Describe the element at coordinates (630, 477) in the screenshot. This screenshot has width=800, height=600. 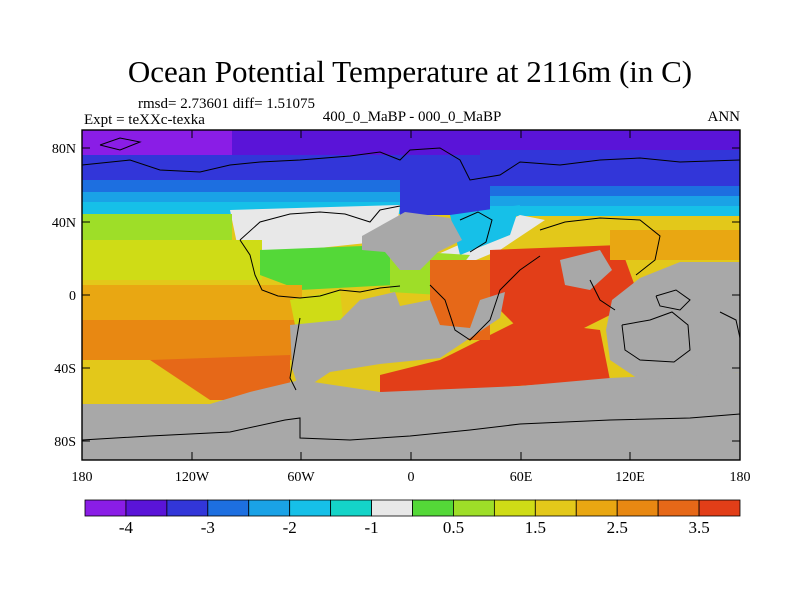
I see `lon-tick-label: 120E` at that location.